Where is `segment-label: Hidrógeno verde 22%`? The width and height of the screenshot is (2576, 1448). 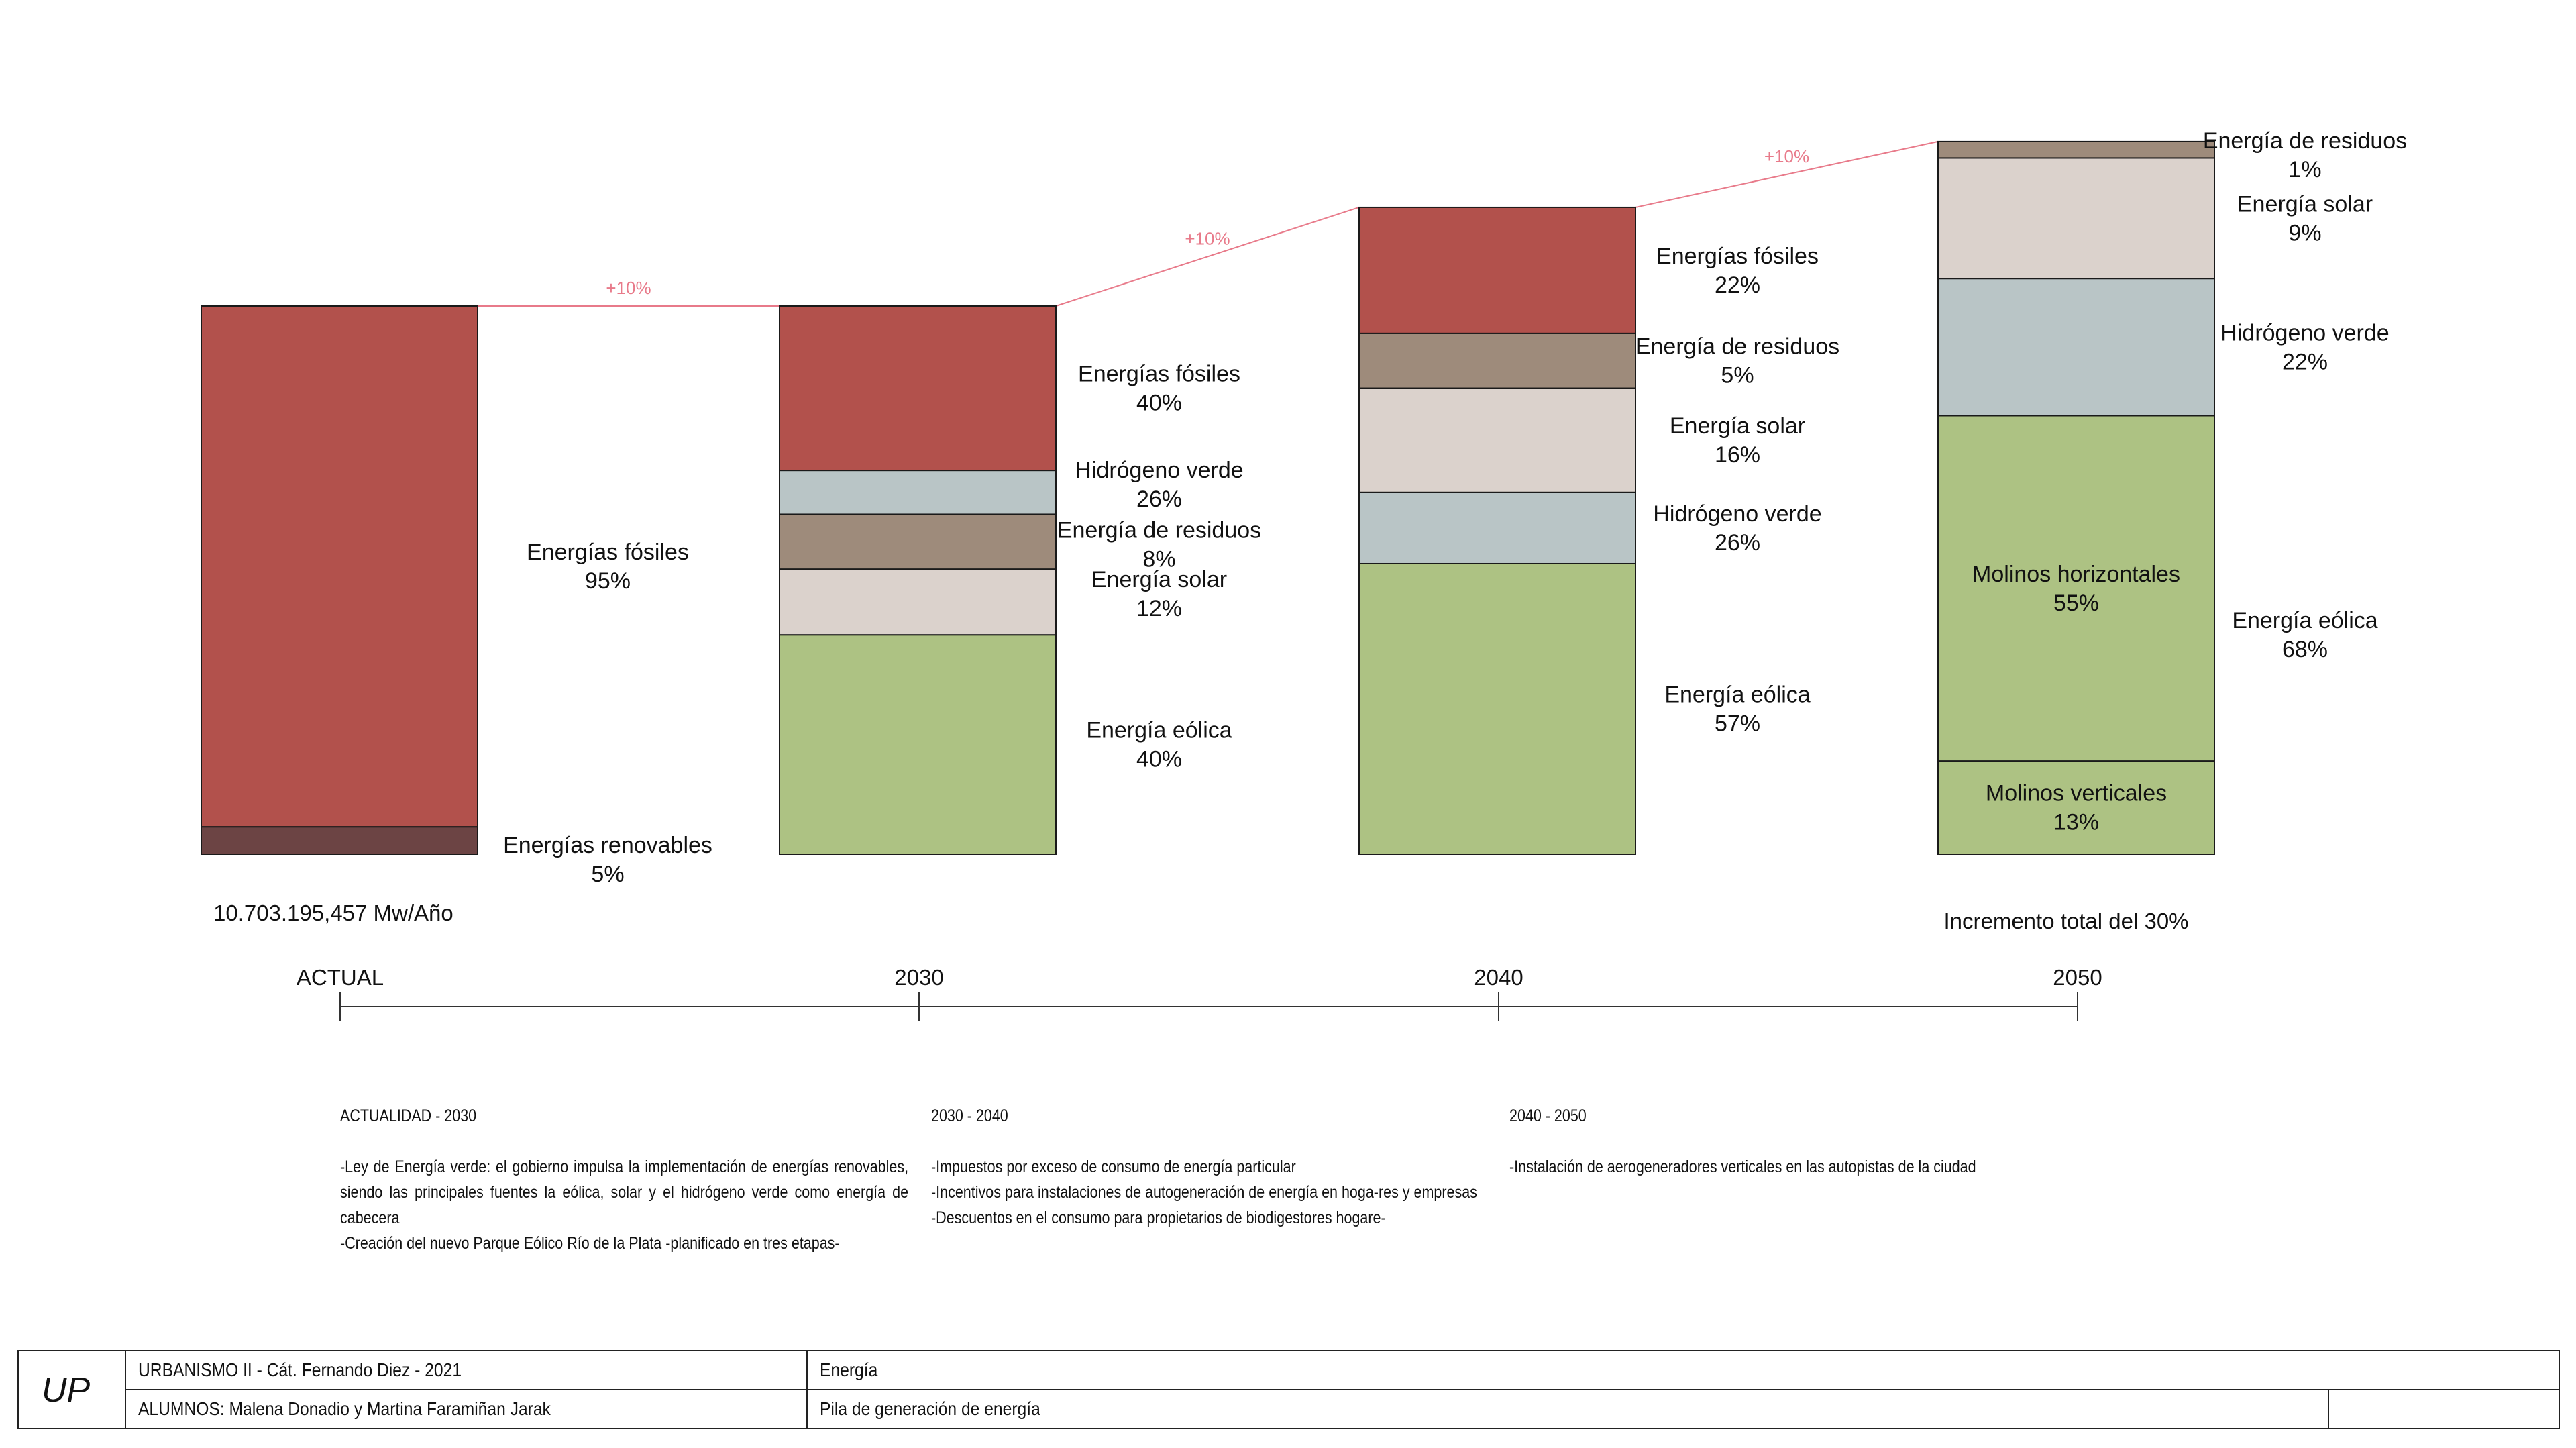 segment-label: Hidrógeno verde 22% is located at coordinates (2304, 347).